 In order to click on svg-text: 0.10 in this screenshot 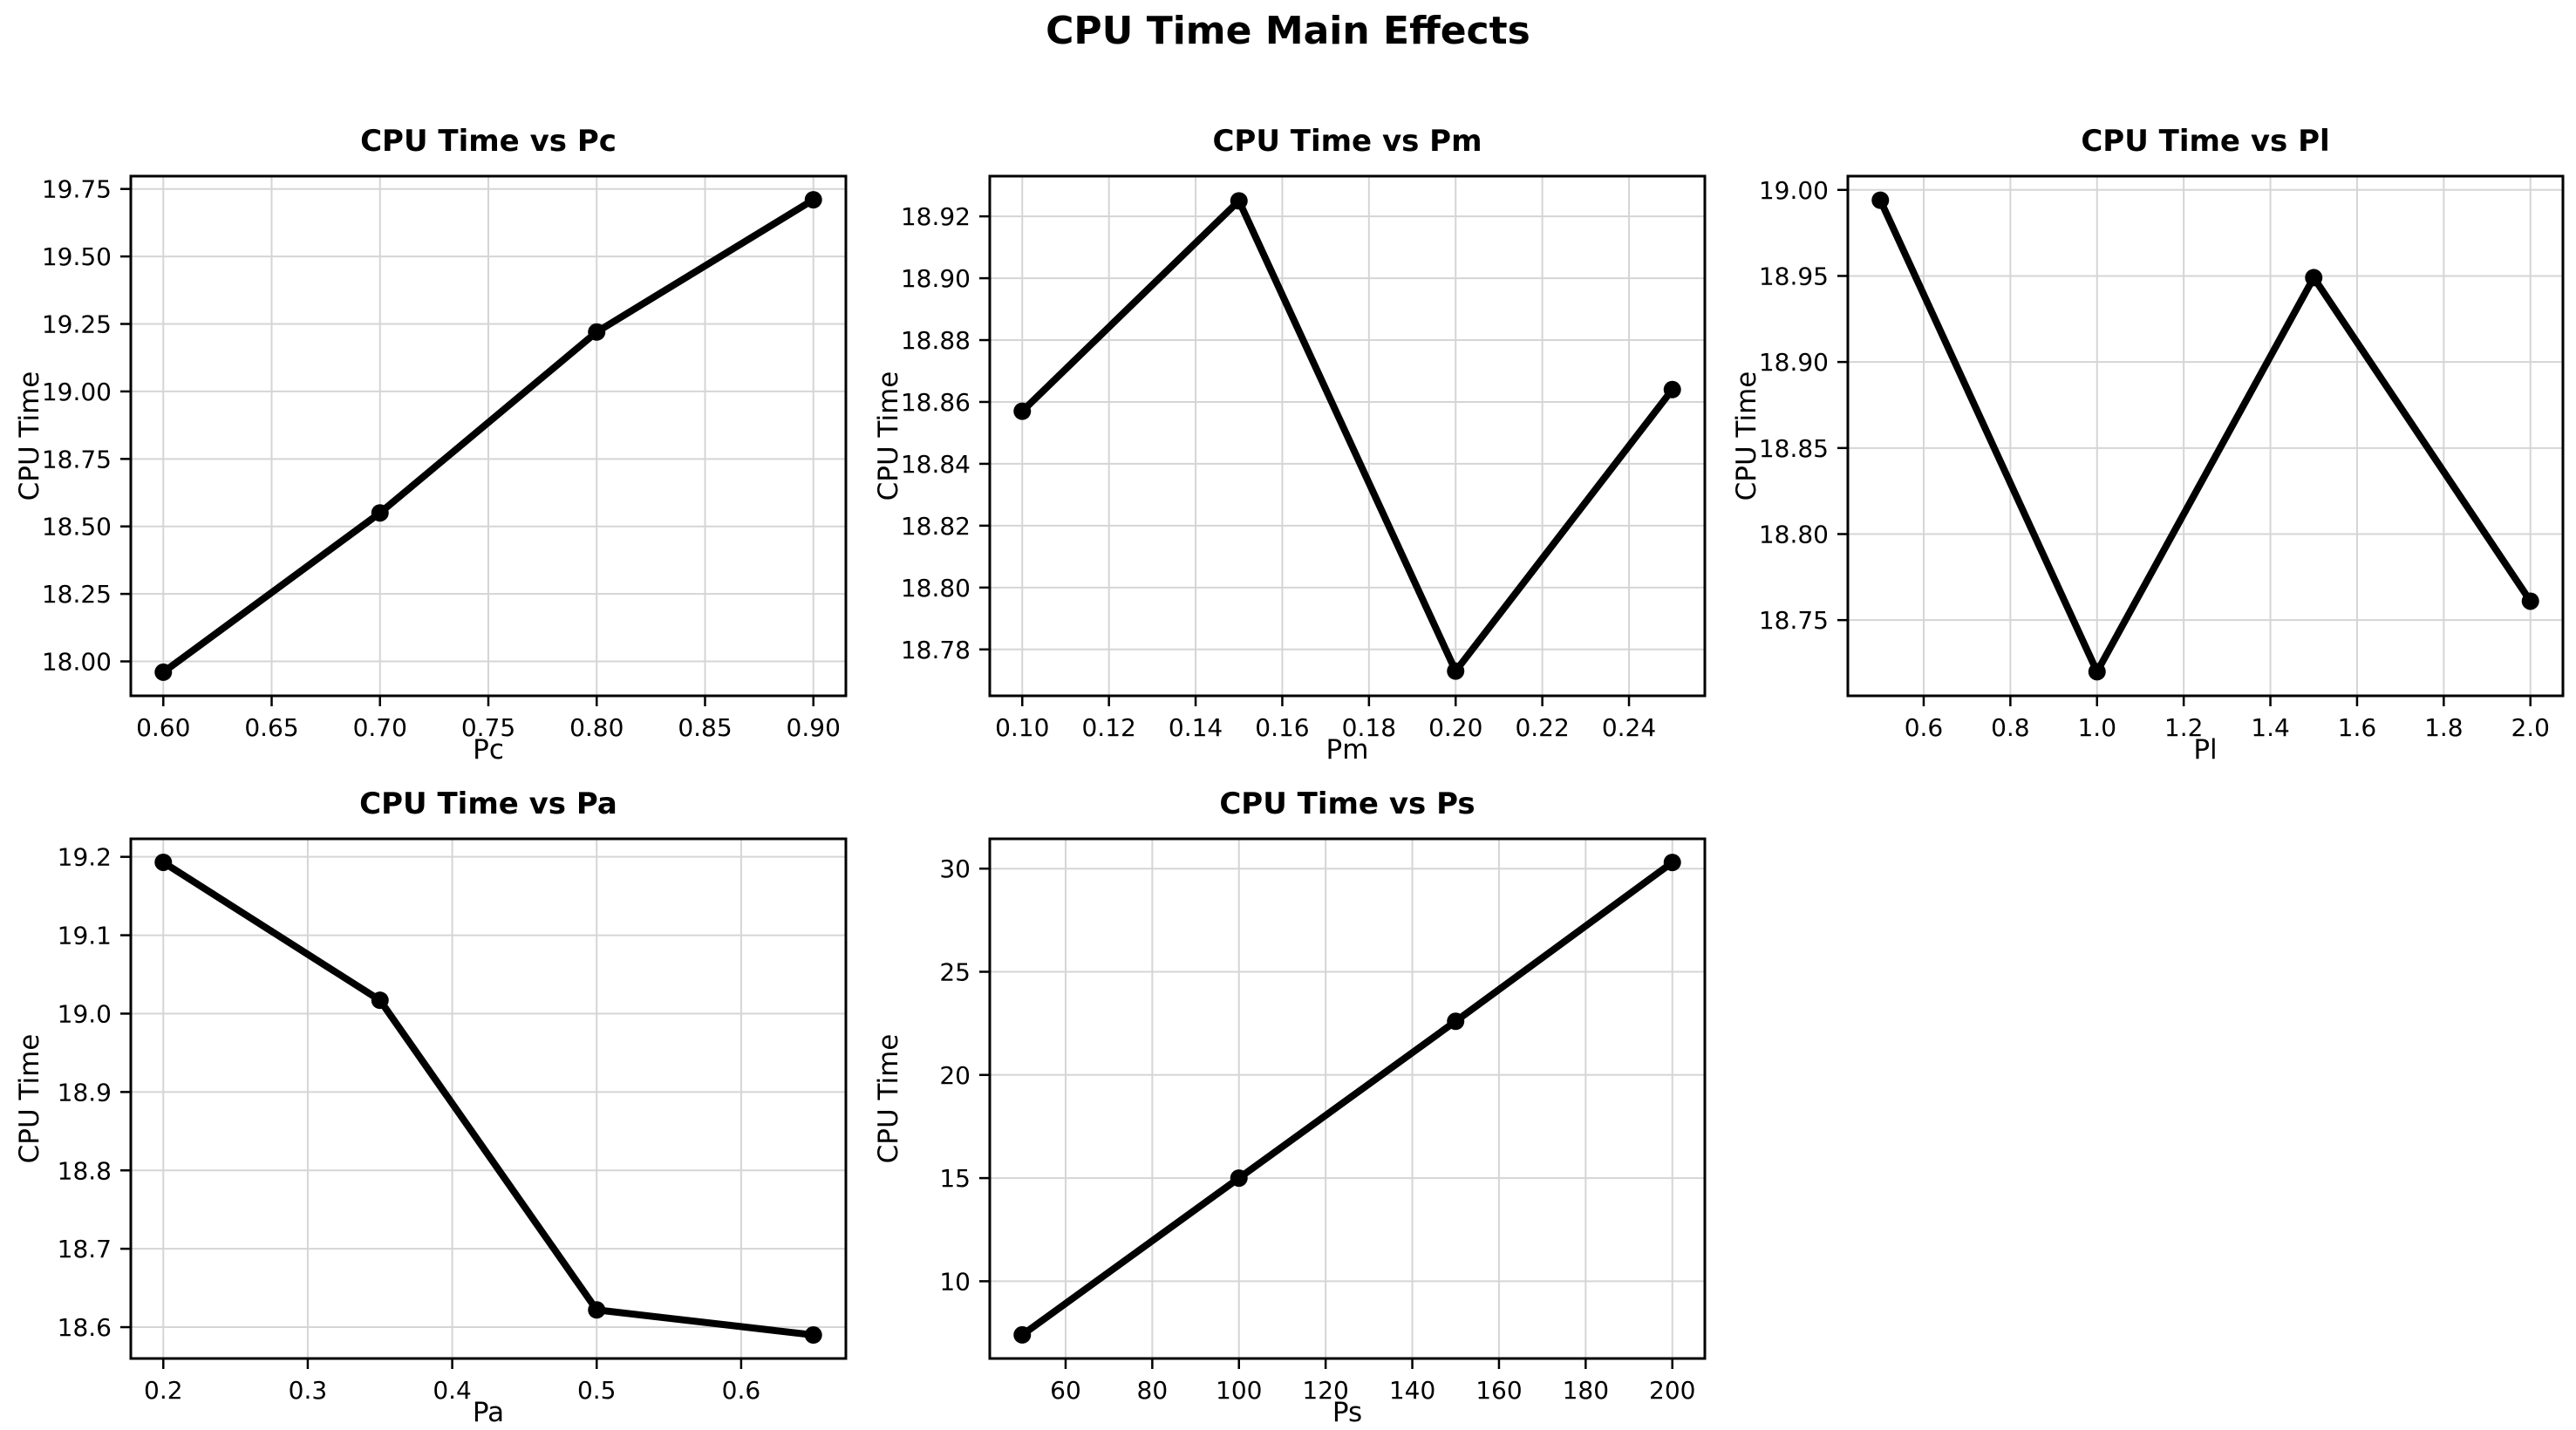, I will do `click(1022, 727)`.